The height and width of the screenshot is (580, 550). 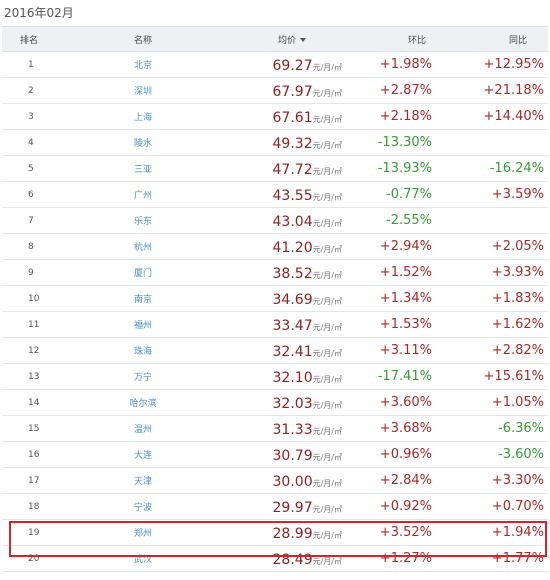 I want to click on price-cell: 32.41元/月/㎡, so click(x=277, y=350).